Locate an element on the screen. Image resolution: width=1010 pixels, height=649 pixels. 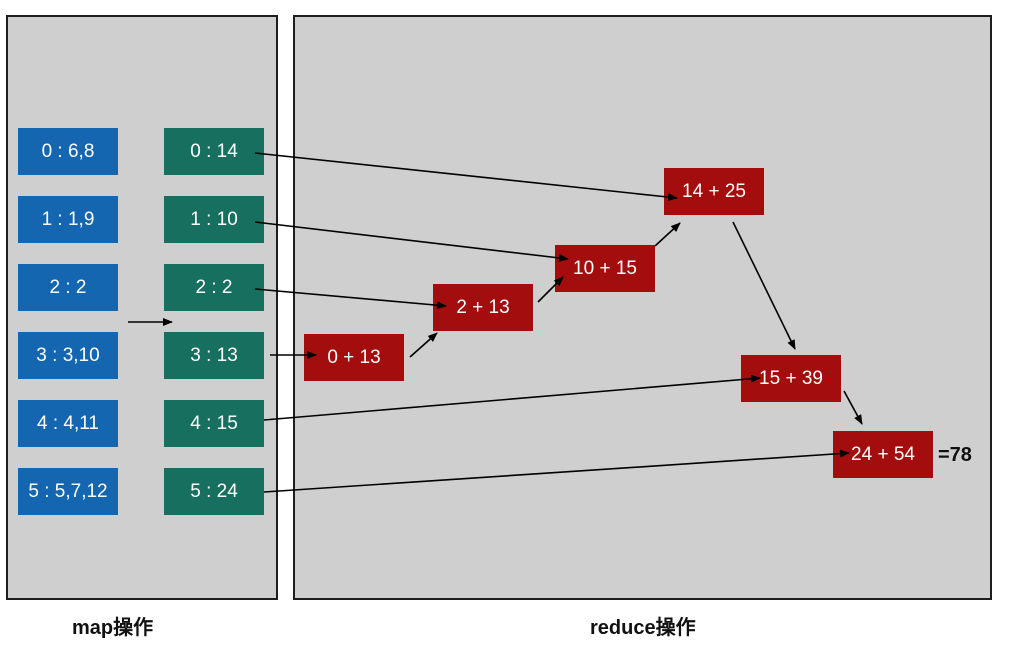
reduce-step-box: 15 + 39 is located at coordinates (791, 378).